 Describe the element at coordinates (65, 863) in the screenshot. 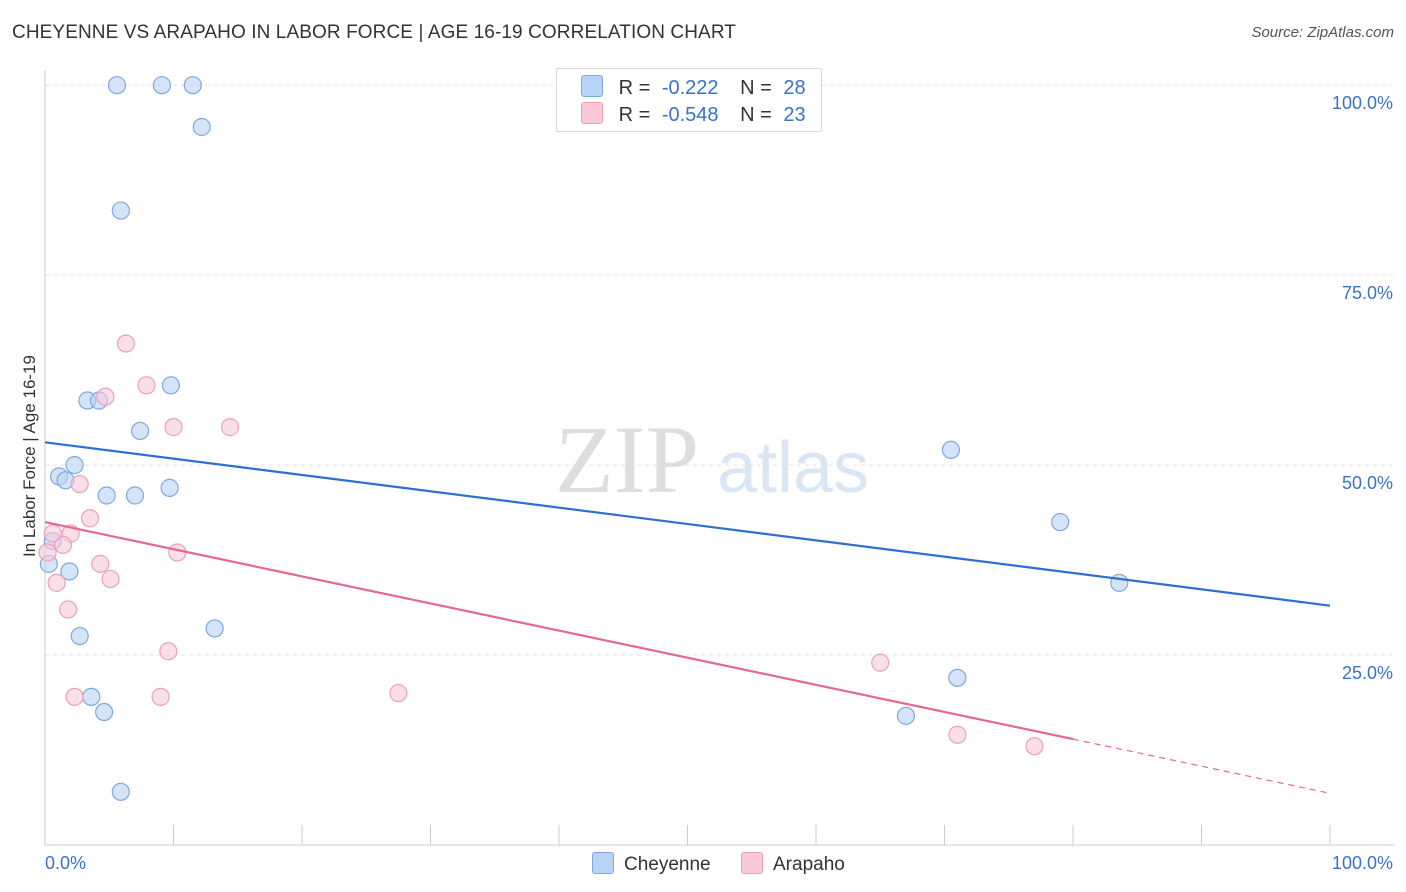

I see `x-tick-label: 0.0%` at that location.